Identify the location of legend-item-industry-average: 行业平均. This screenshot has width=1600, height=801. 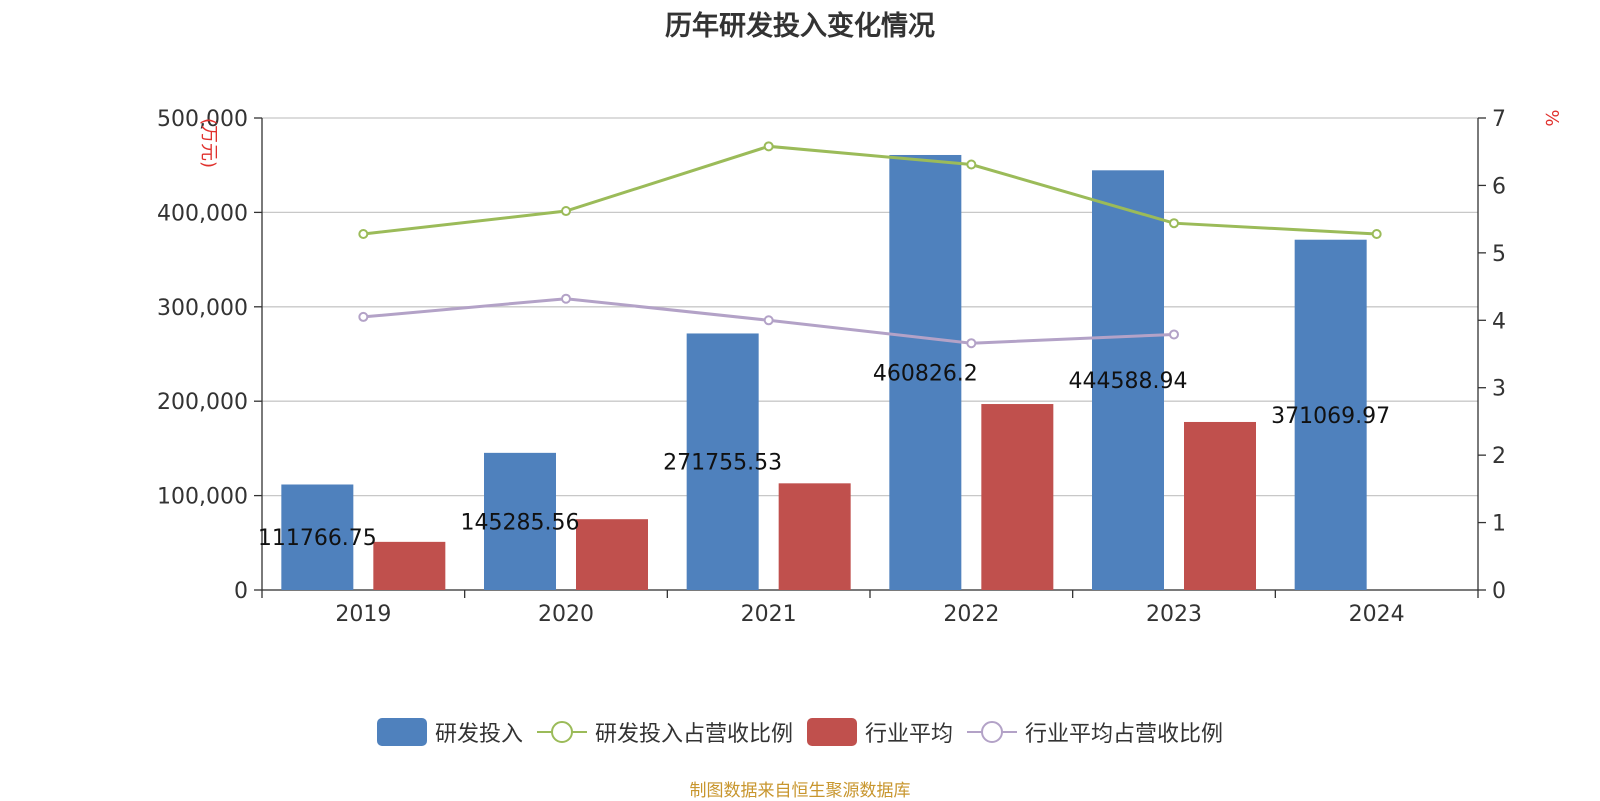
(880, 732).